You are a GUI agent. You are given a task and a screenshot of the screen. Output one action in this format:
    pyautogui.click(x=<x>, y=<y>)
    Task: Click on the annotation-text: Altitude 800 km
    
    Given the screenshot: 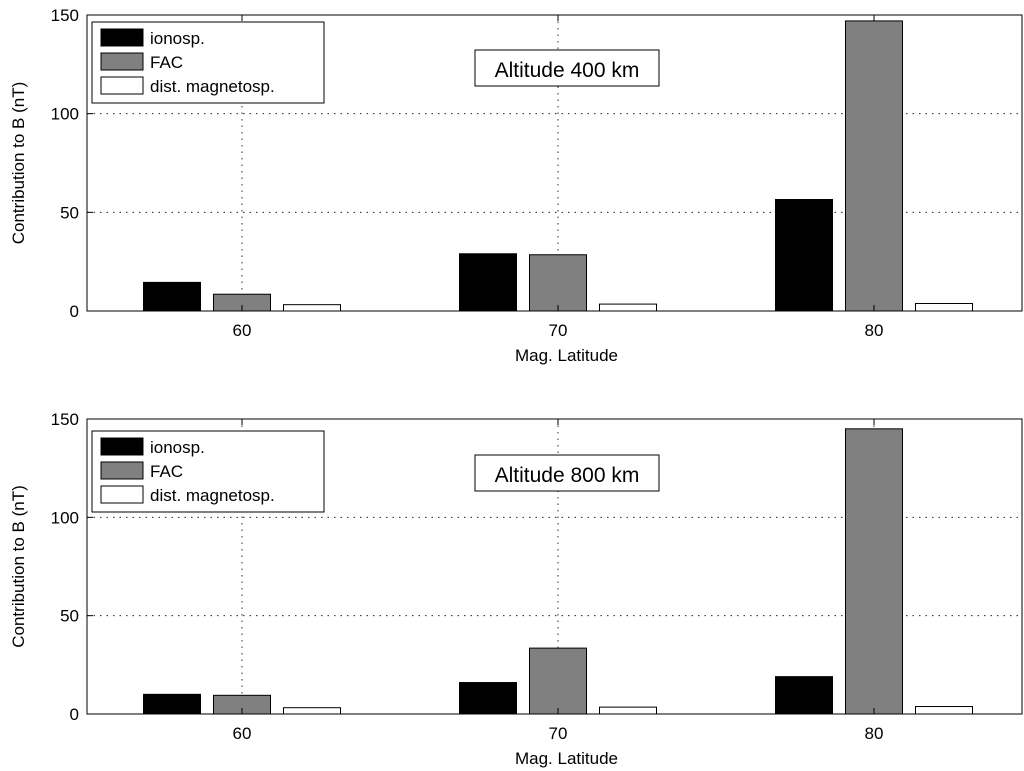 What is the action you would take?
    pyautogui.click(x=567, y=475)
    